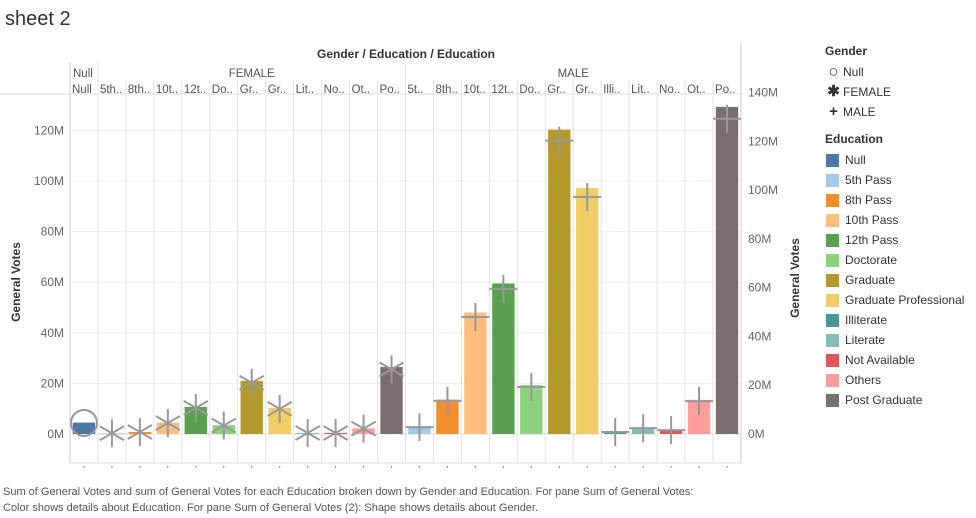 The image size is (976, 518). I want to click on column-header-label: Illi.., so click(611, 90).